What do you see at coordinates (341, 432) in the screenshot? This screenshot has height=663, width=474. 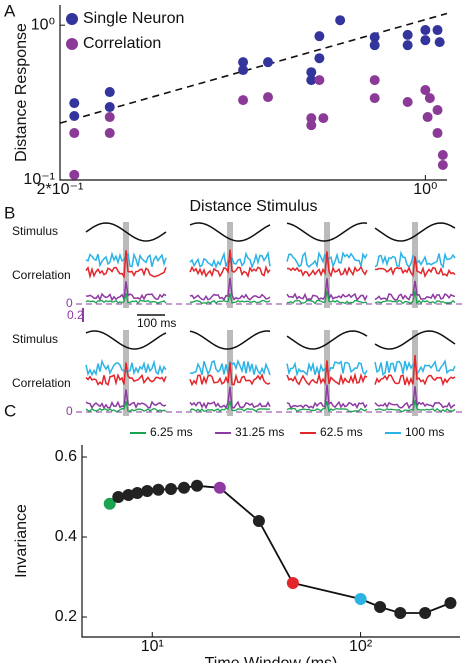 I see `legend-label: 62.5 ms` at bounding box center [341, 432].